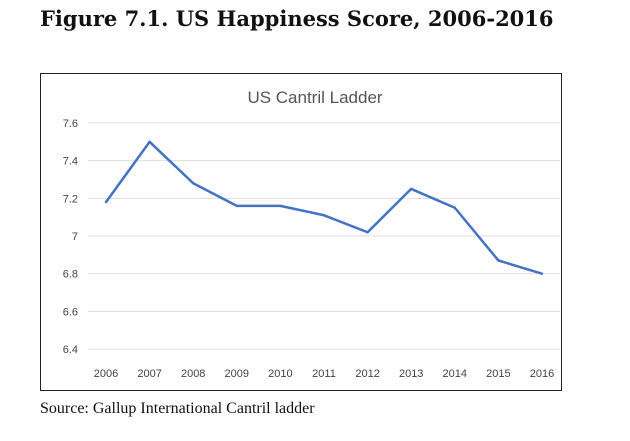  I want to click on chart-title: US Cantril Ladder, so click(314, 97).